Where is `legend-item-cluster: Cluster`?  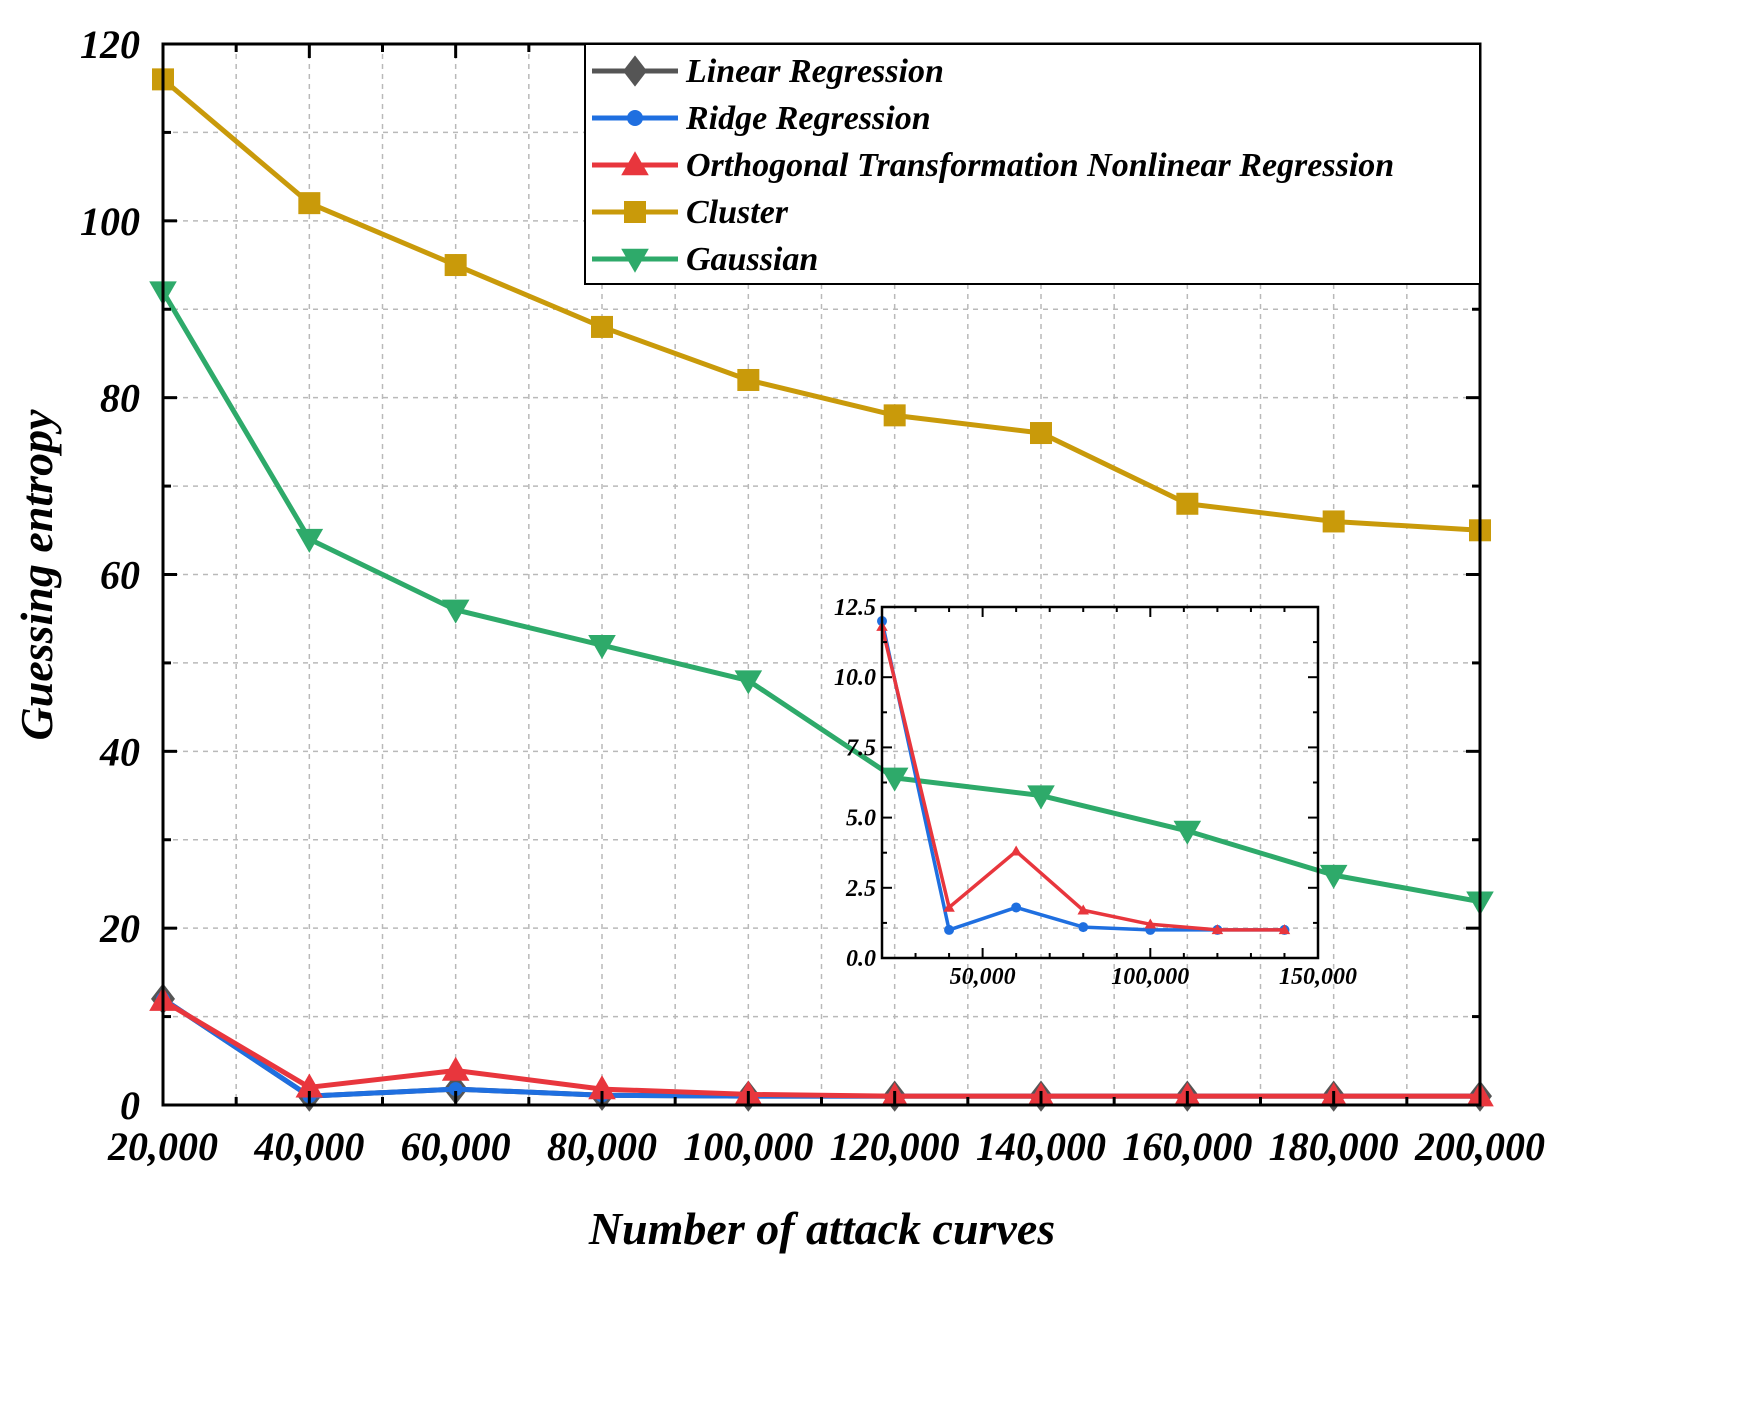
legend-item-cluster: Cluster is located at coordinates (690, 212).